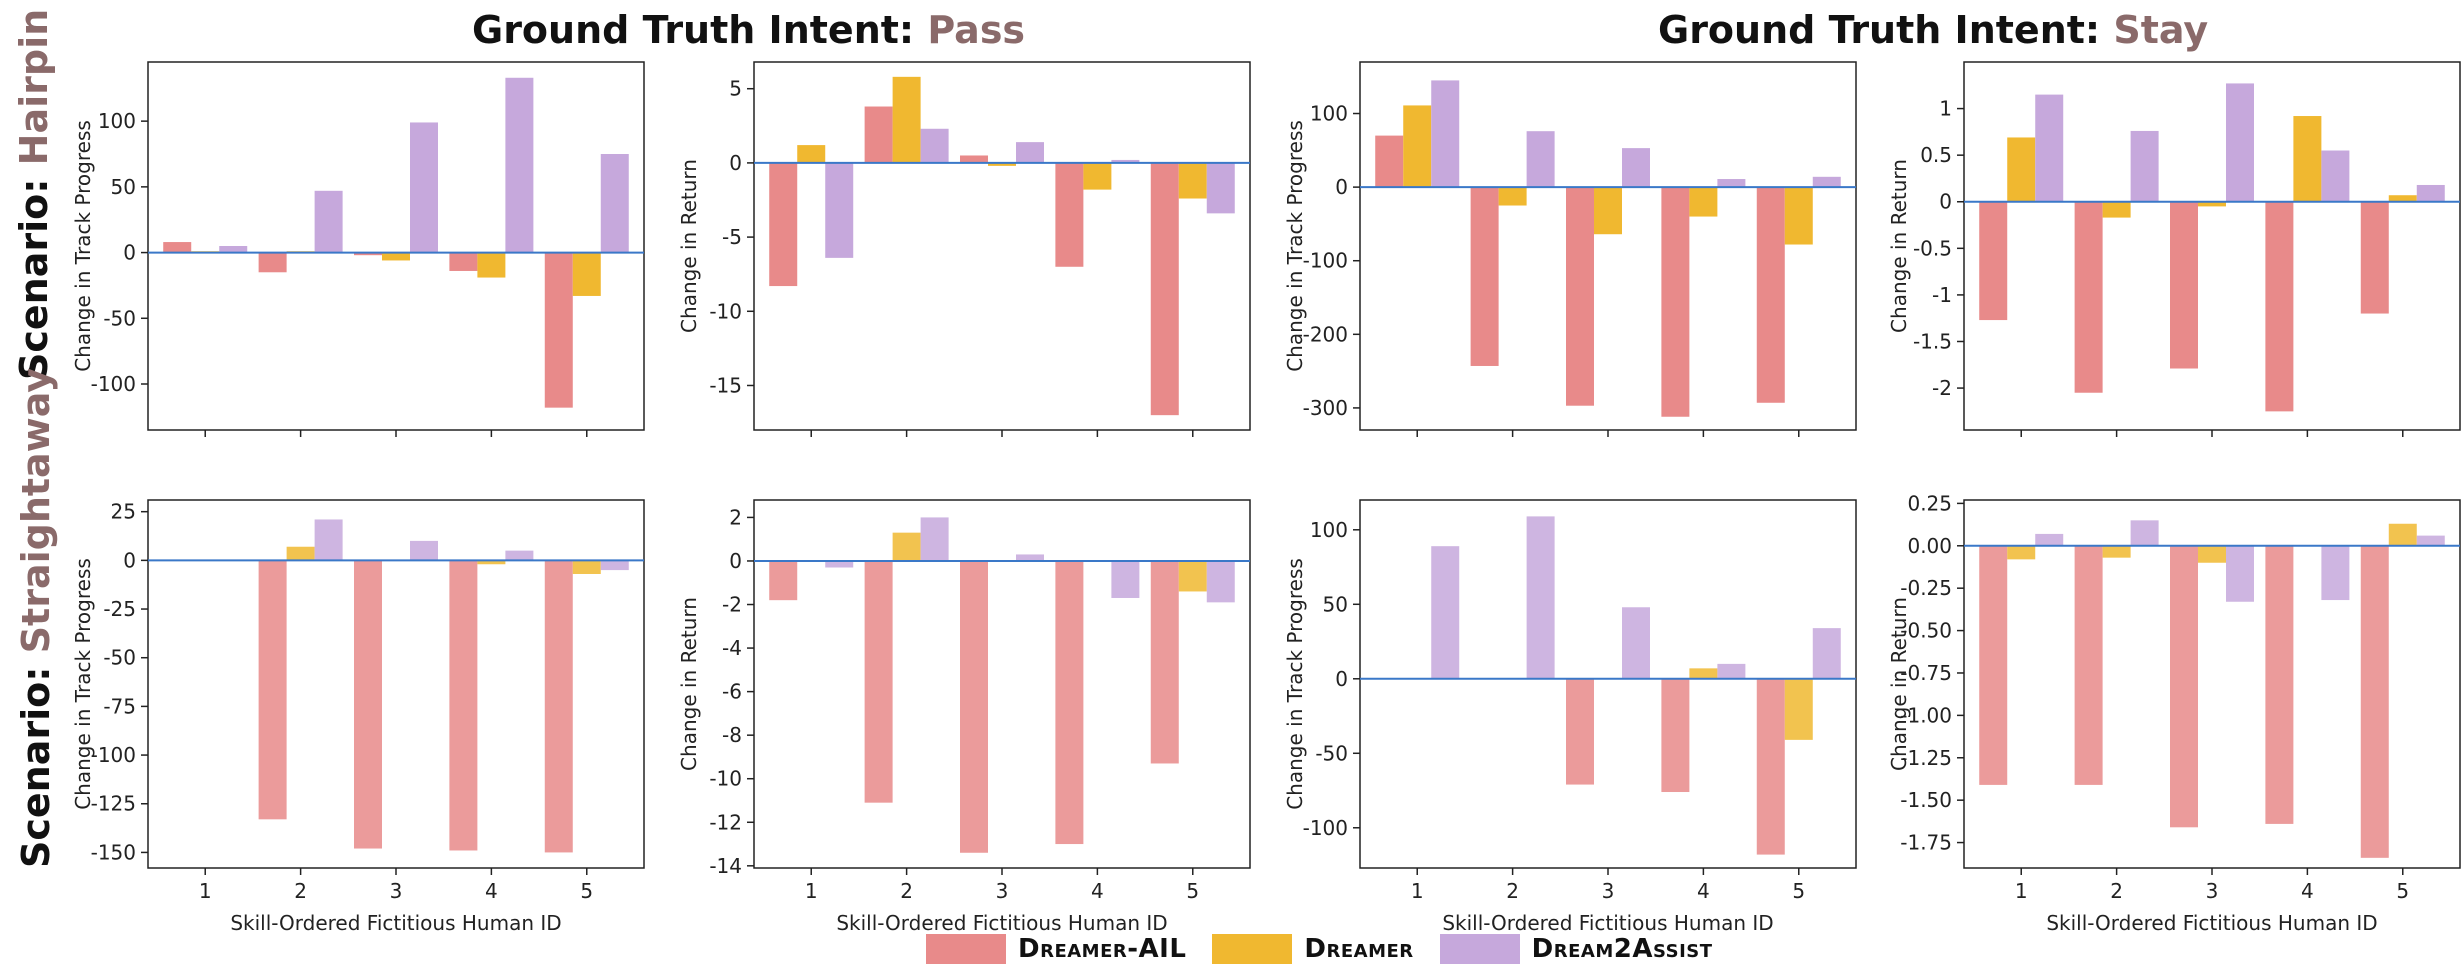 This screenshot has width=2462, height=972. What do you see at coordinates (2211, 923) in the screenshot?
I see `x-axis-label: Skill-Ordered Fictitious Human ID` at bounding box center [2211, 923].